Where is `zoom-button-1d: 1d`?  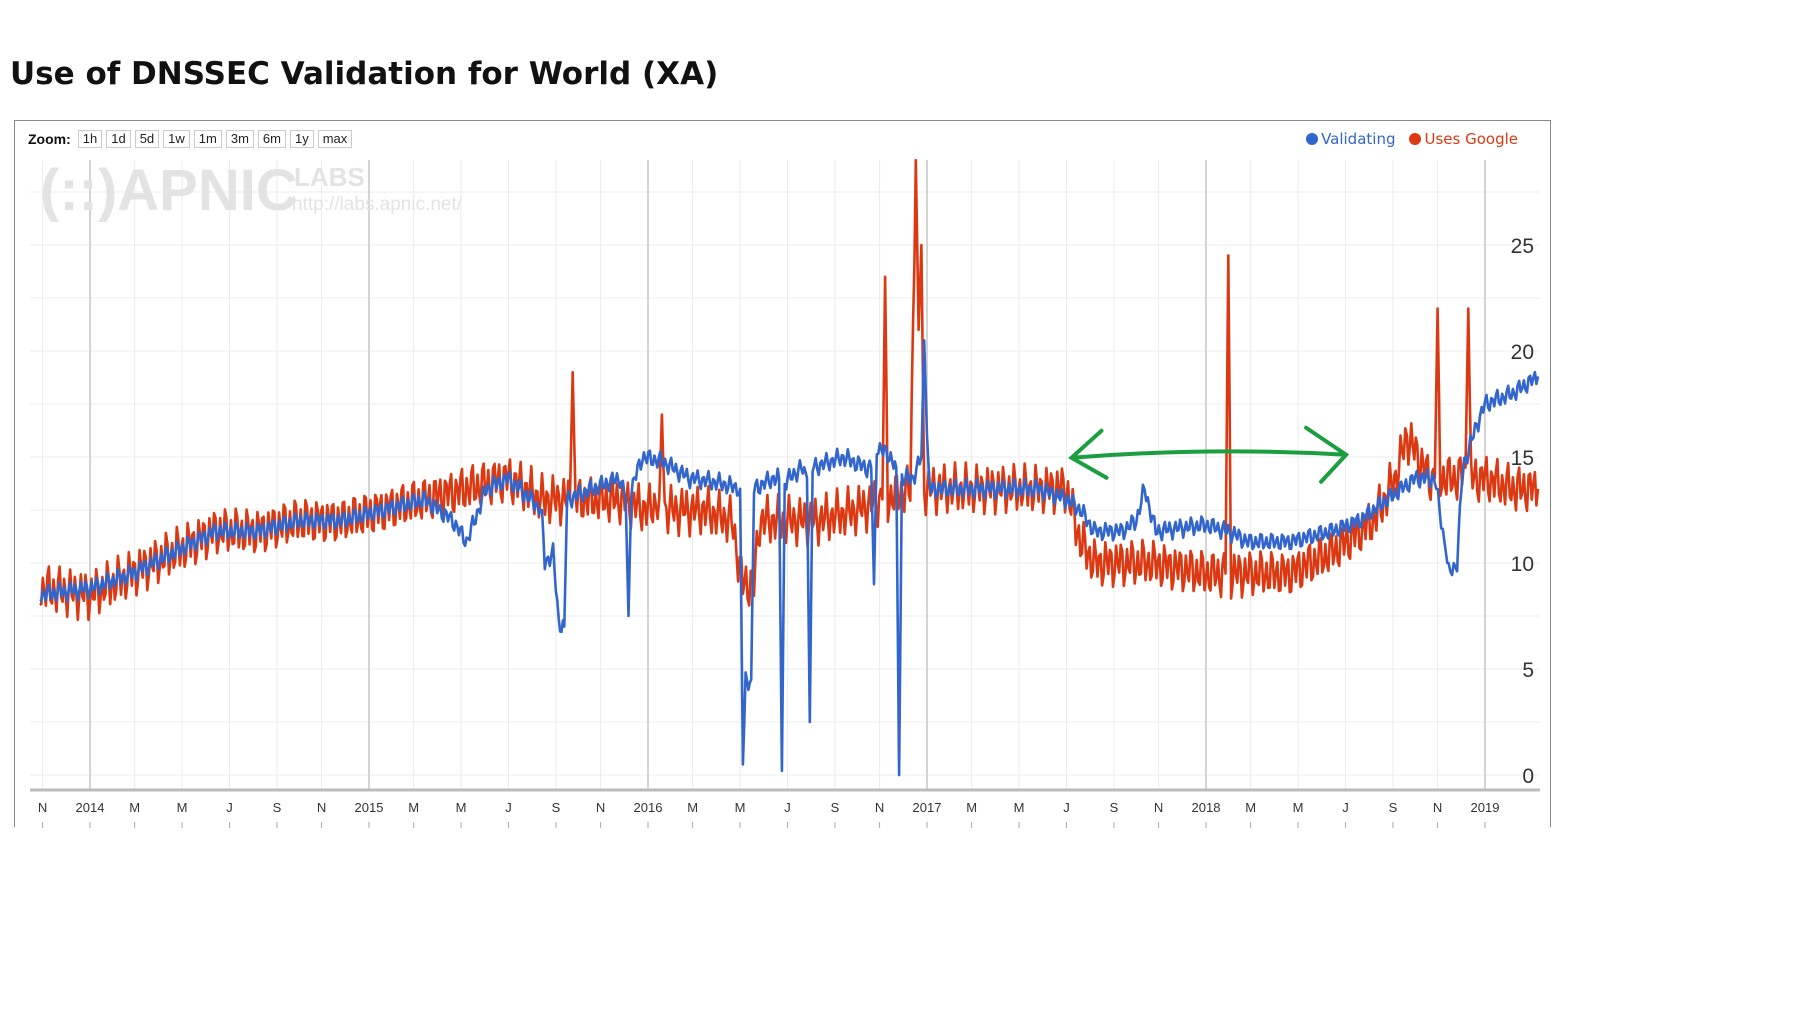
zoom-button-1d: 1d is located at coordinates (118, 139).